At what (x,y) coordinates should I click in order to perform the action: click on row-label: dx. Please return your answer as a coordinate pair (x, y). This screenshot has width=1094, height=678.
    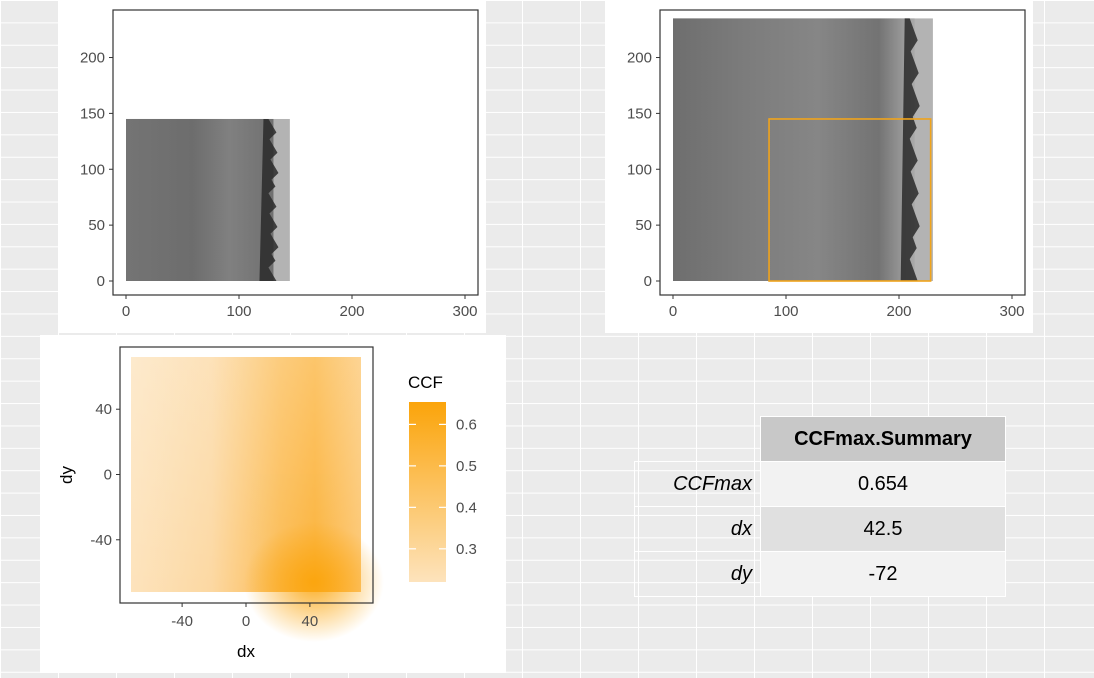
    Looking at the image, I should click on (698, 529).